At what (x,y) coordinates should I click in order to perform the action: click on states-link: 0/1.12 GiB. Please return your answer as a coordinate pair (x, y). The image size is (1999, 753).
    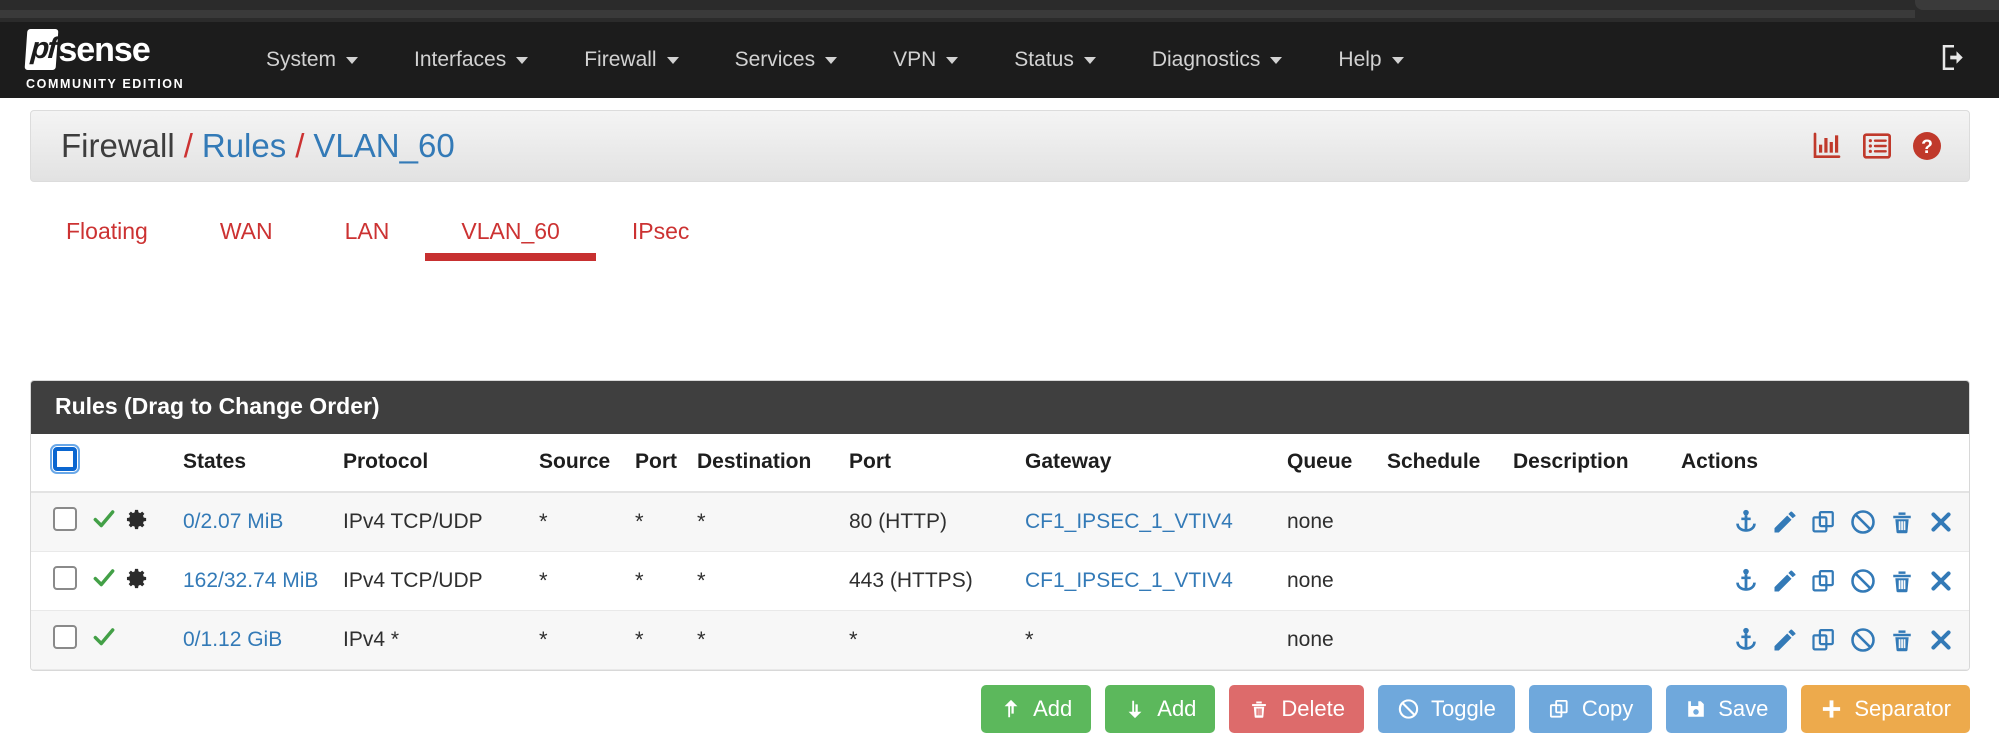
    Looking at the image, I should click on (233, 639).